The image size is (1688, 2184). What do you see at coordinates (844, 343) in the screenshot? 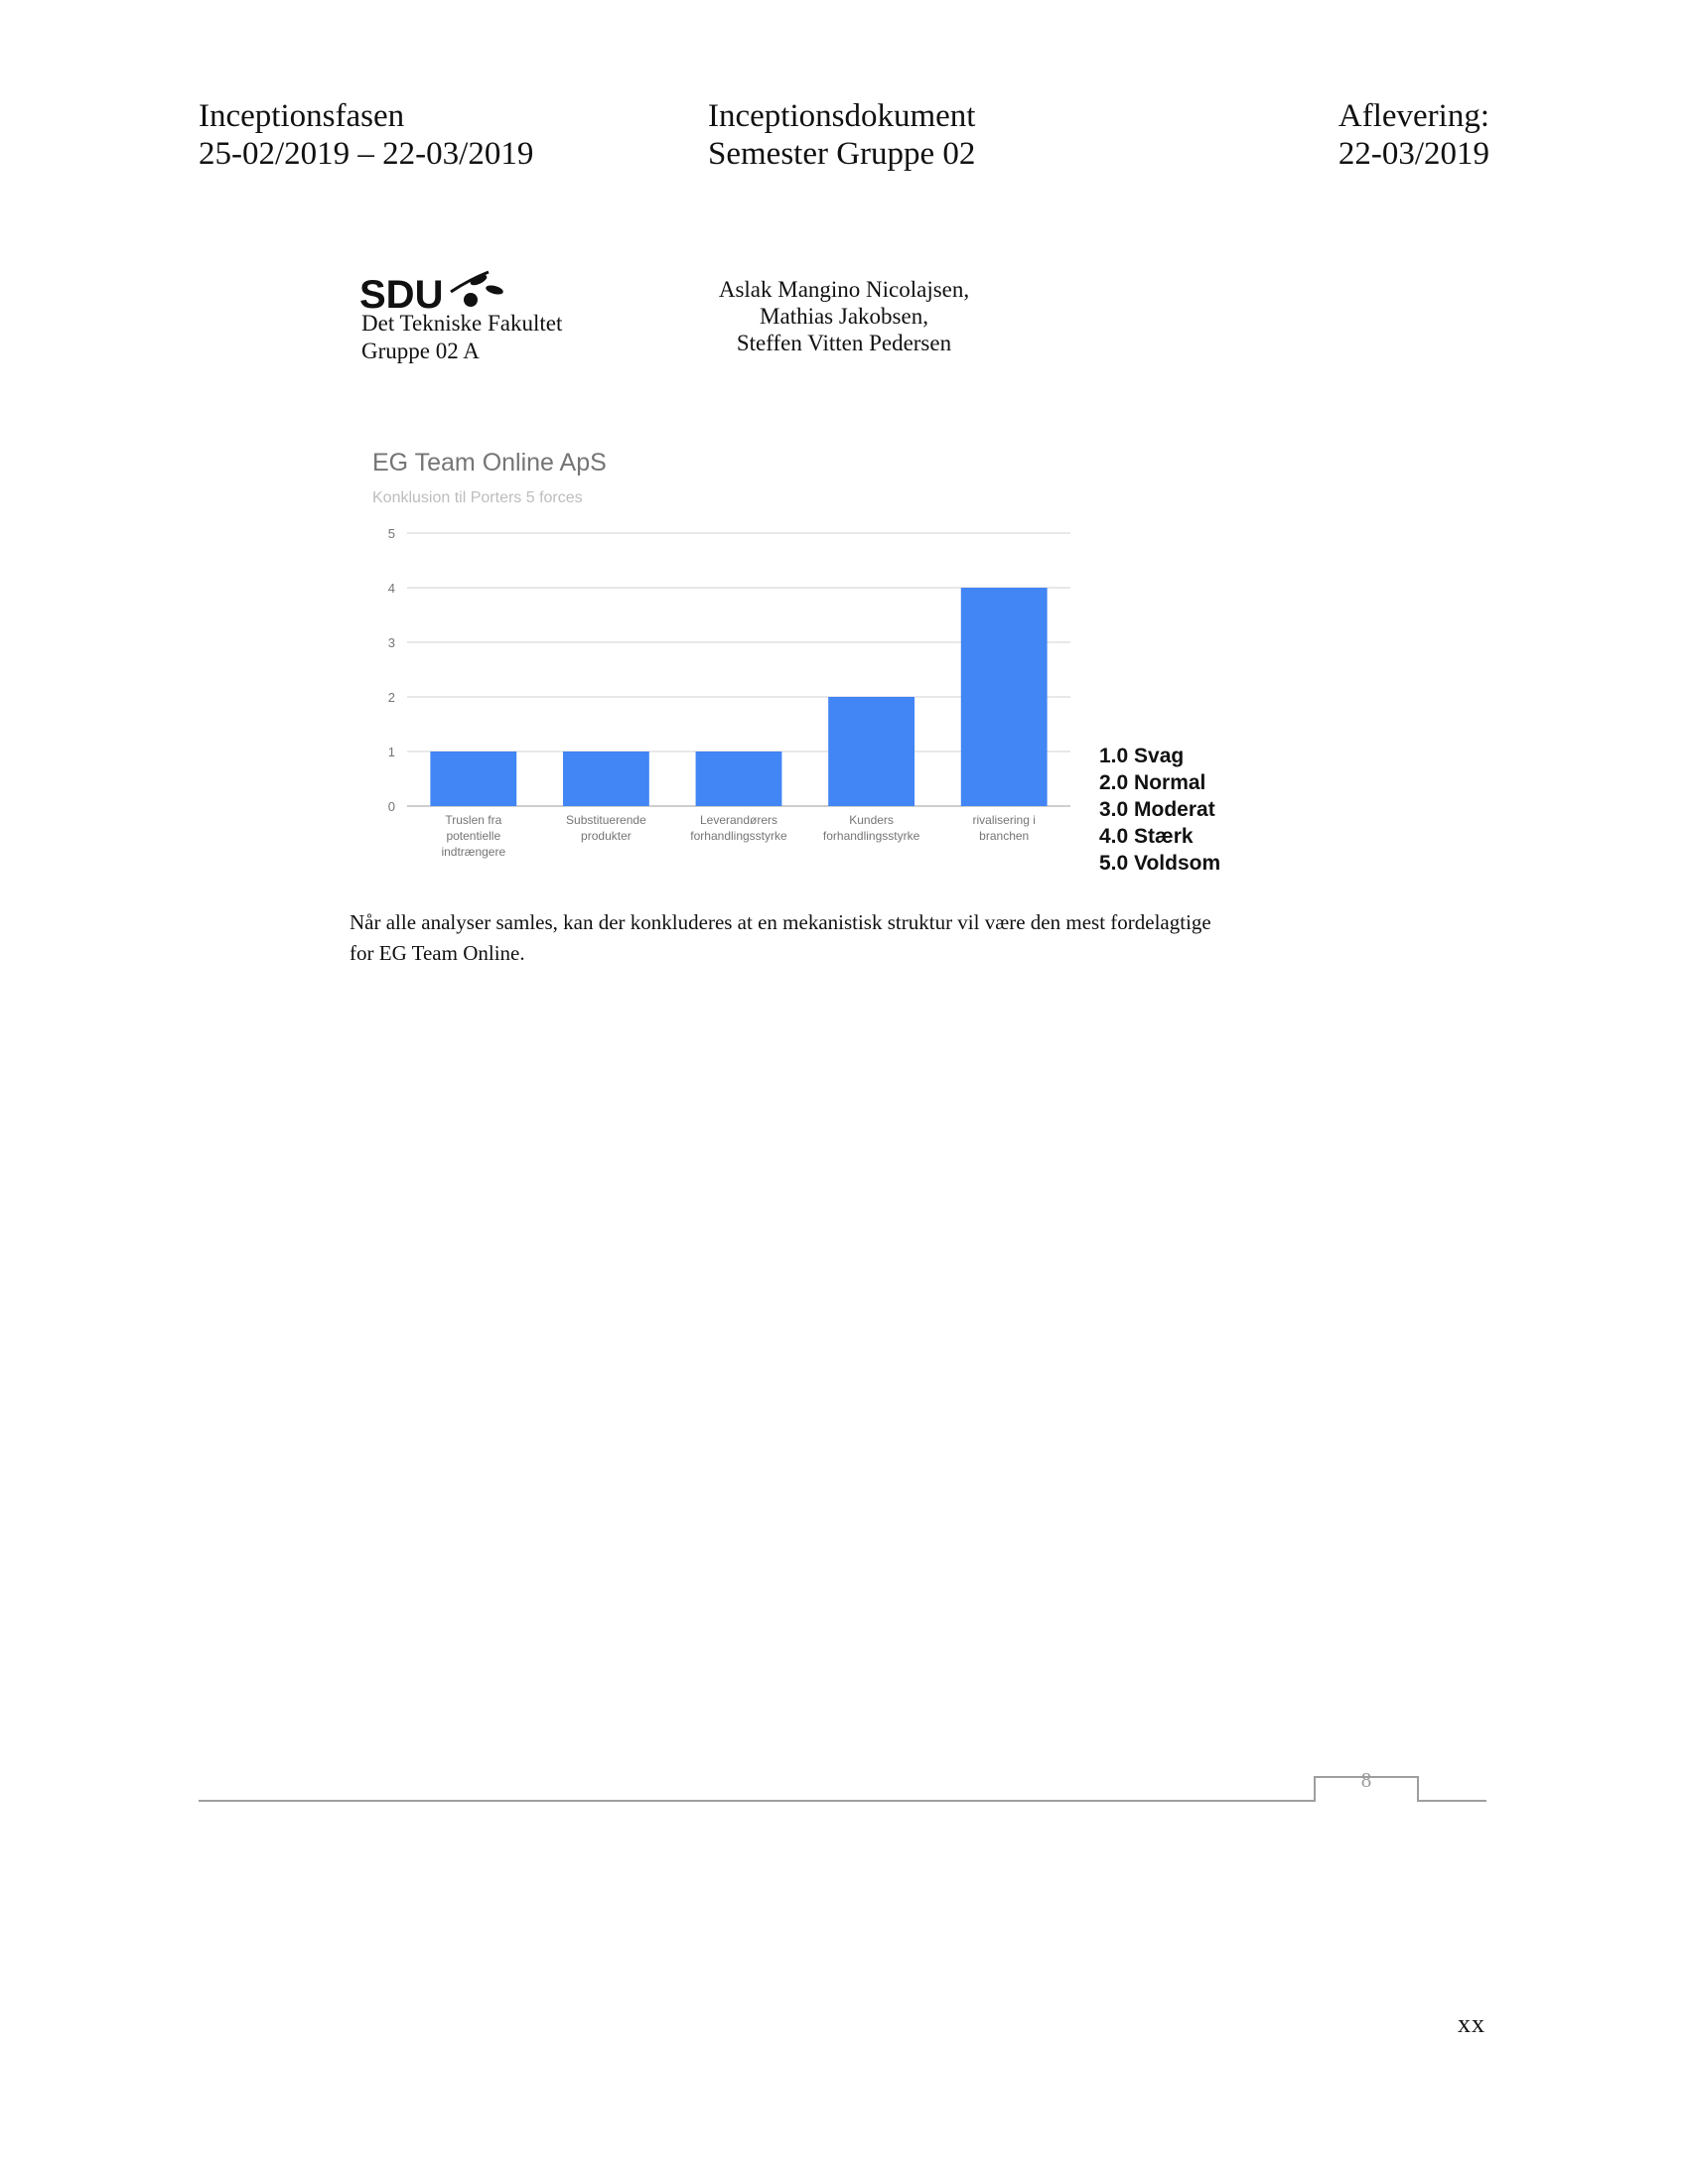
I see `author-name: Steffen Vitten Pedersen` at bounding box center [844, 343].